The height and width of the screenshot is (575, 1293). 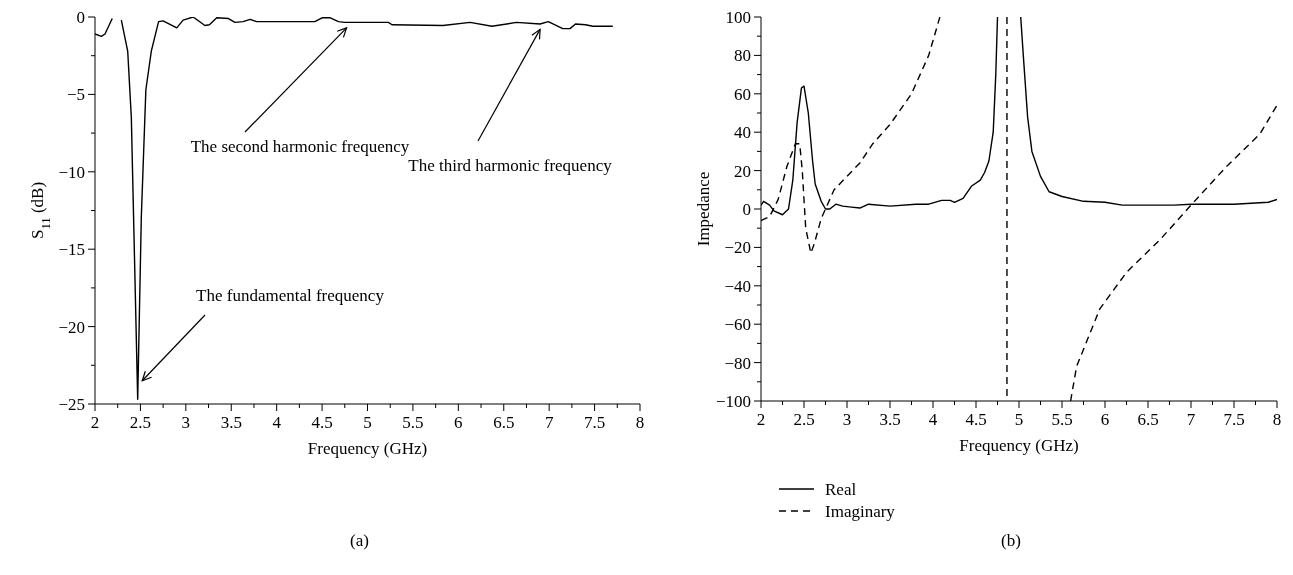 What do you see at coordinates (75, 95) in the screenshot?
I see `y-tick-label: −5` at bounding box center [75, 95].